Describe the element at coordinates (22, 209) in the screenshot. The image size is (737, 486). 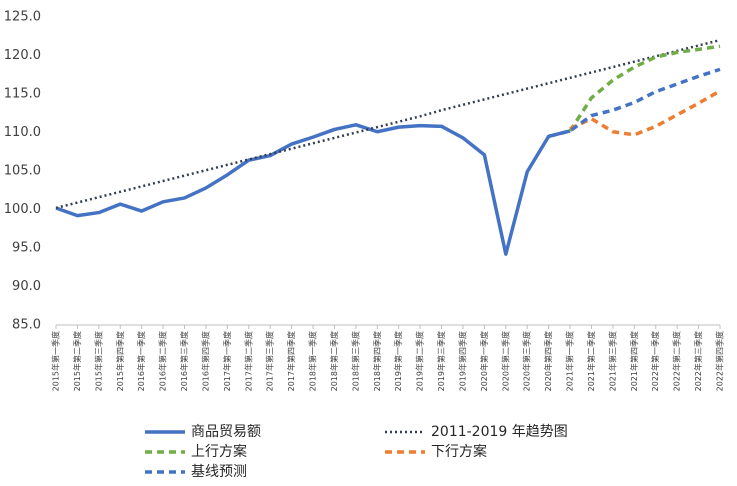
I see `y-tick-label: 100.0` at that location.